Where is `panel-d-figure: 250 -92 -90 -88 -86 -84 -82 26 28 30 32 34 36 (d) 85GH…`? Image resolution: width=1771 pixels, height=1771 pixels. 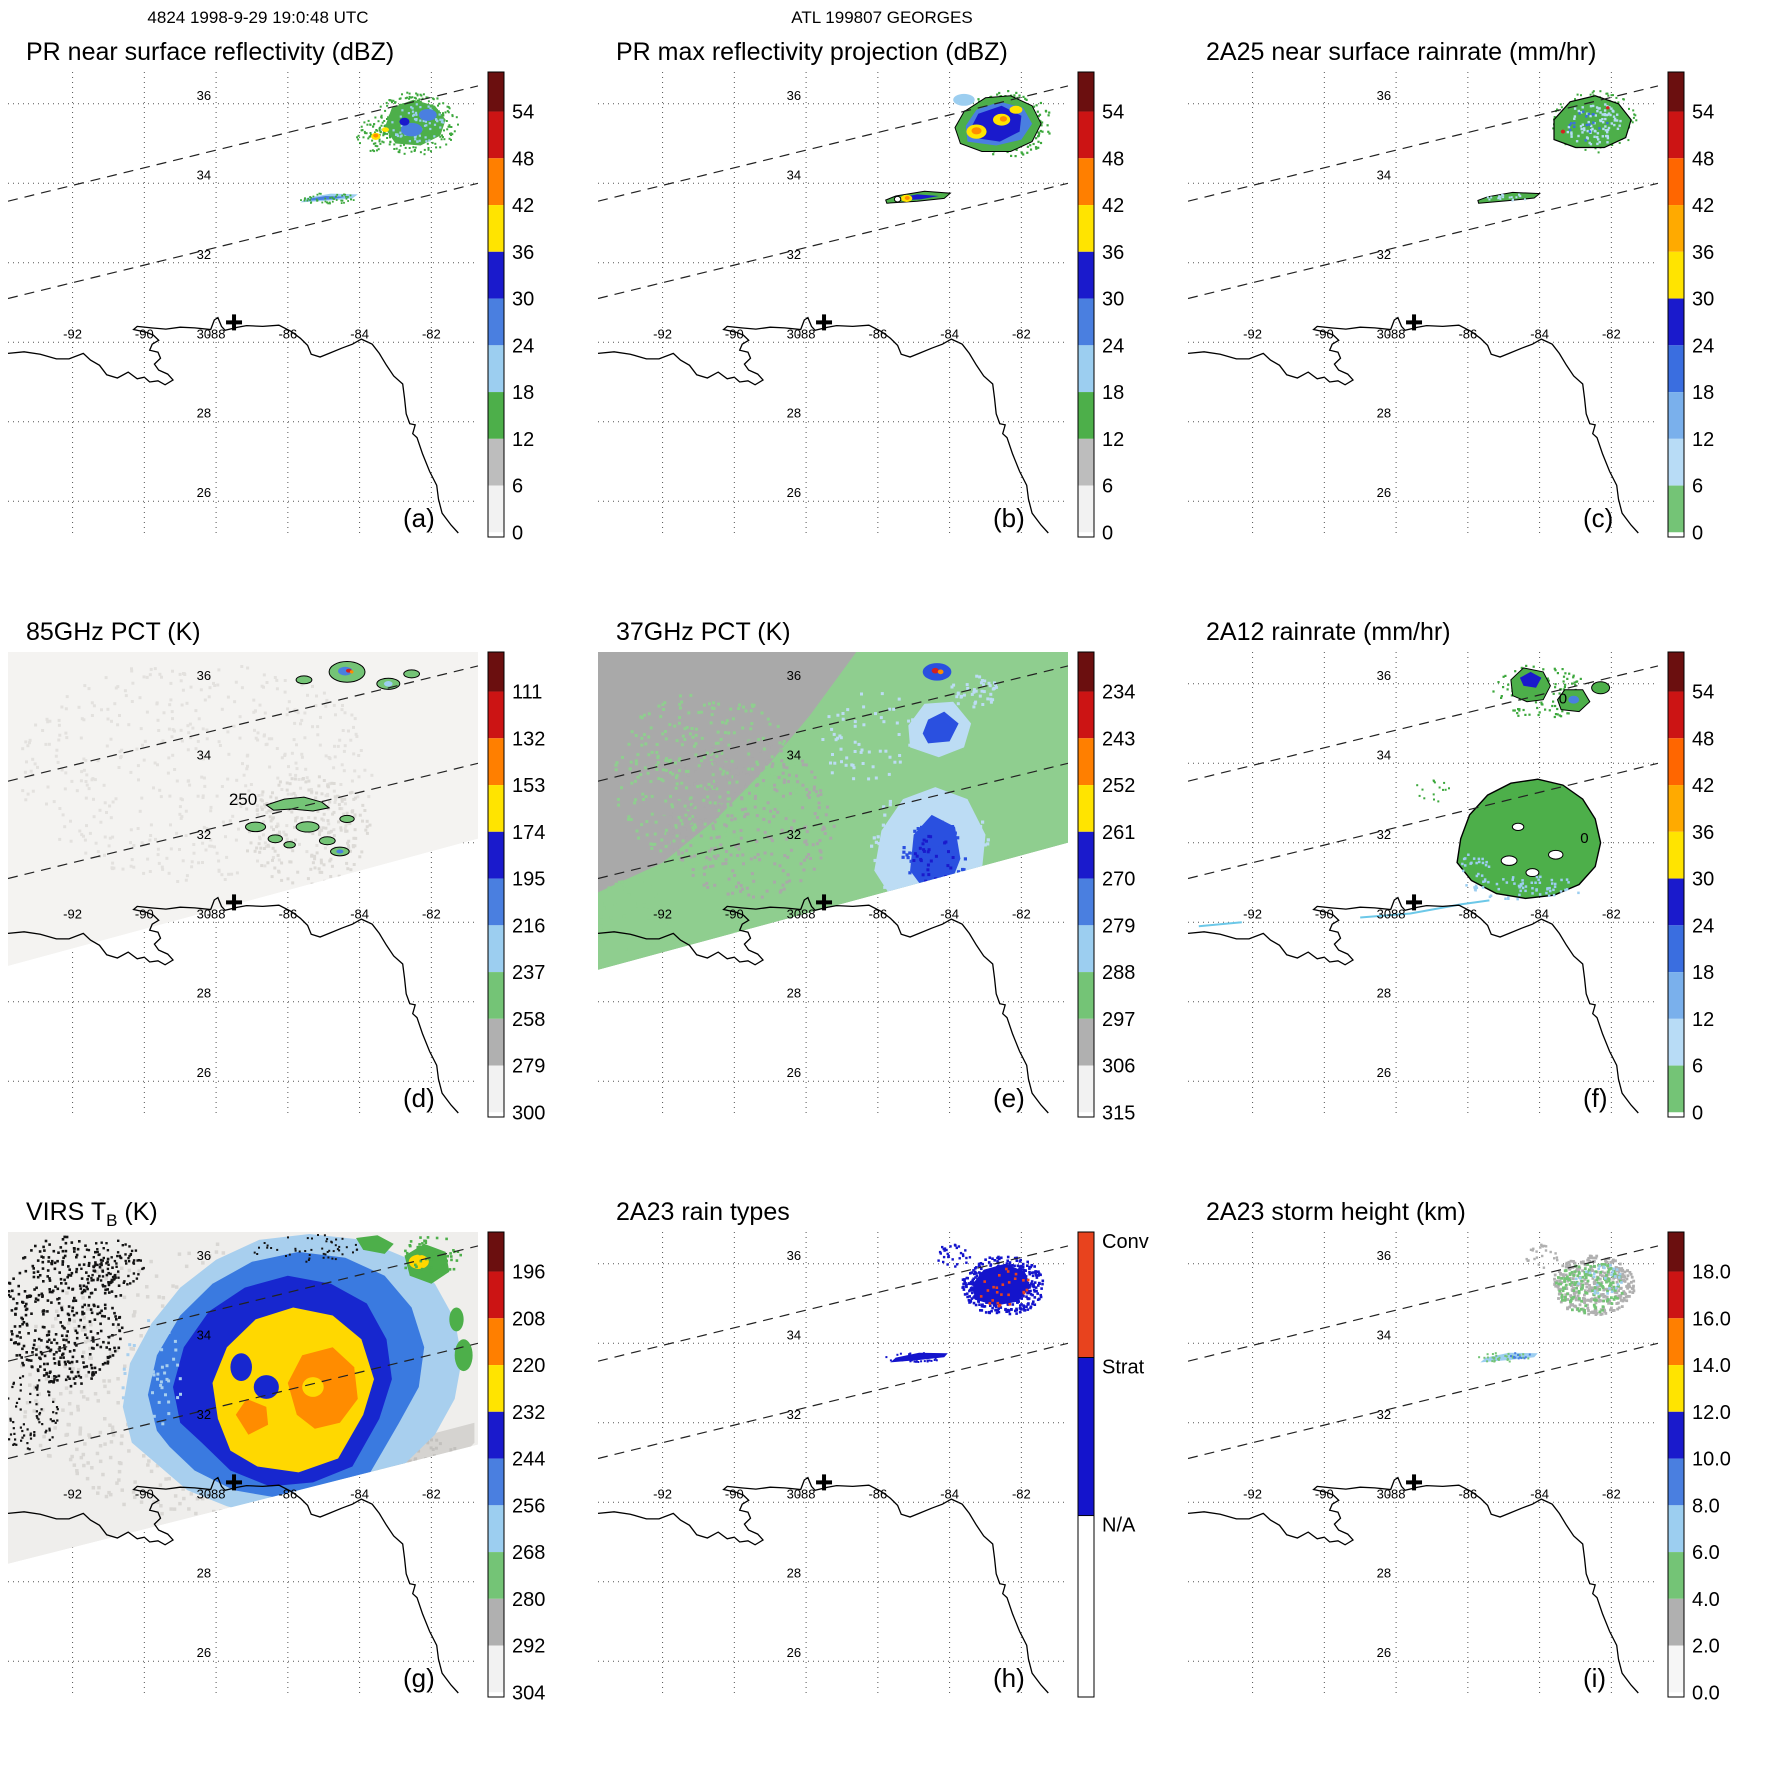
panel-d-figure: 250 -92 -90 -88 -86 -84 -82 26 28 30 32 34 36 (d) 85GH… is located at coordinates (276, 871).